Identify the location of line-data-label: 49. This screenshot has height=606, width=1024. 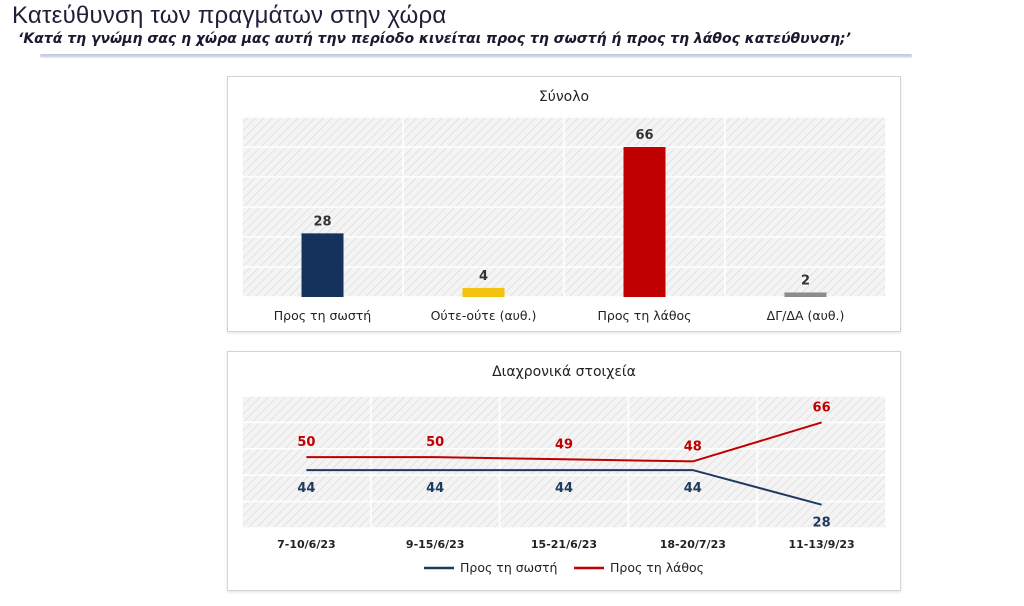
(564, 444).